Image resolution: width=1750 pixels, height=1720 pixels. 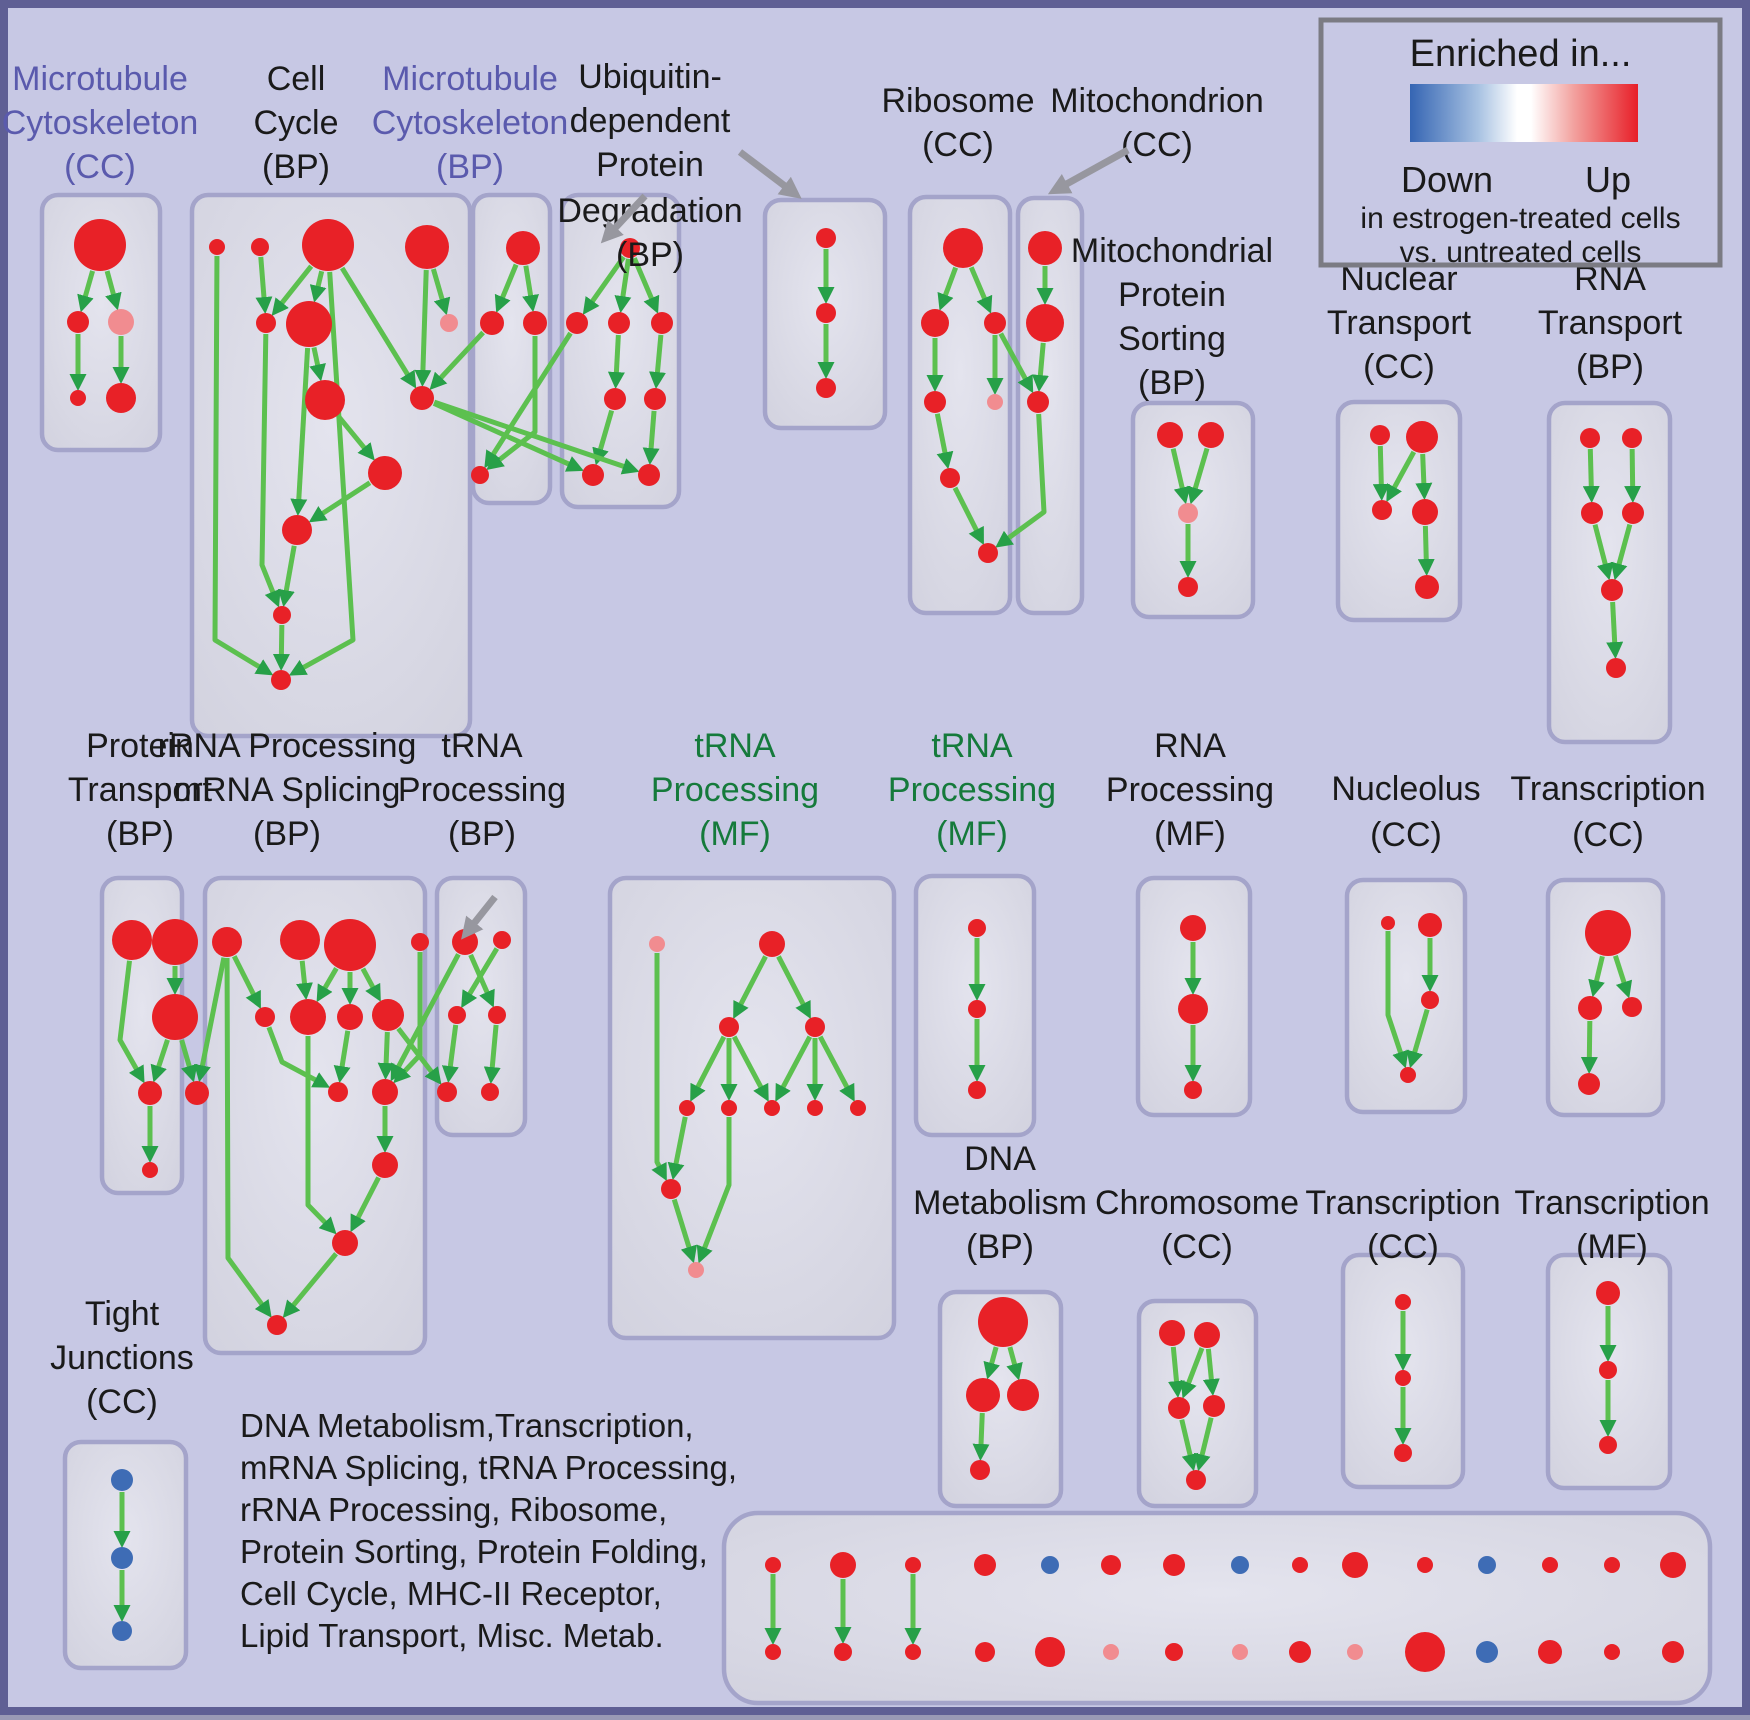 What do you see at coordinates (1405, 789) in the screenshot?
I see `cluster-label-line: Nucleolus` at bounding box center [1405, 789].